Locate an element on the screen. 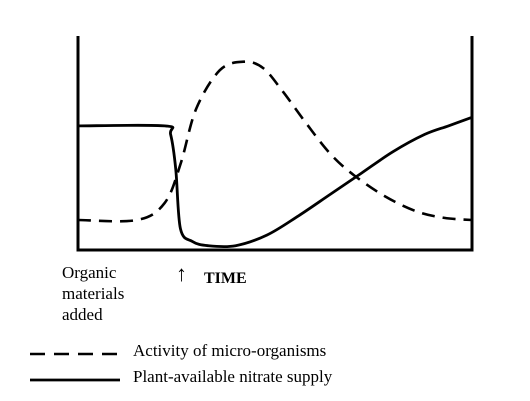 This screenshot has width=530, height=401. x-annotation-line: materials is located at coordinates (93, 293).